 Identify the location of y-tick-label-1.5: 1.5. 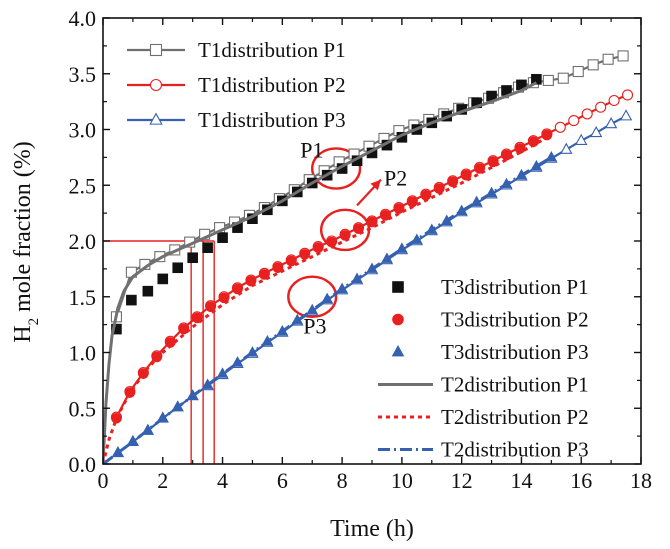
(83, 297).